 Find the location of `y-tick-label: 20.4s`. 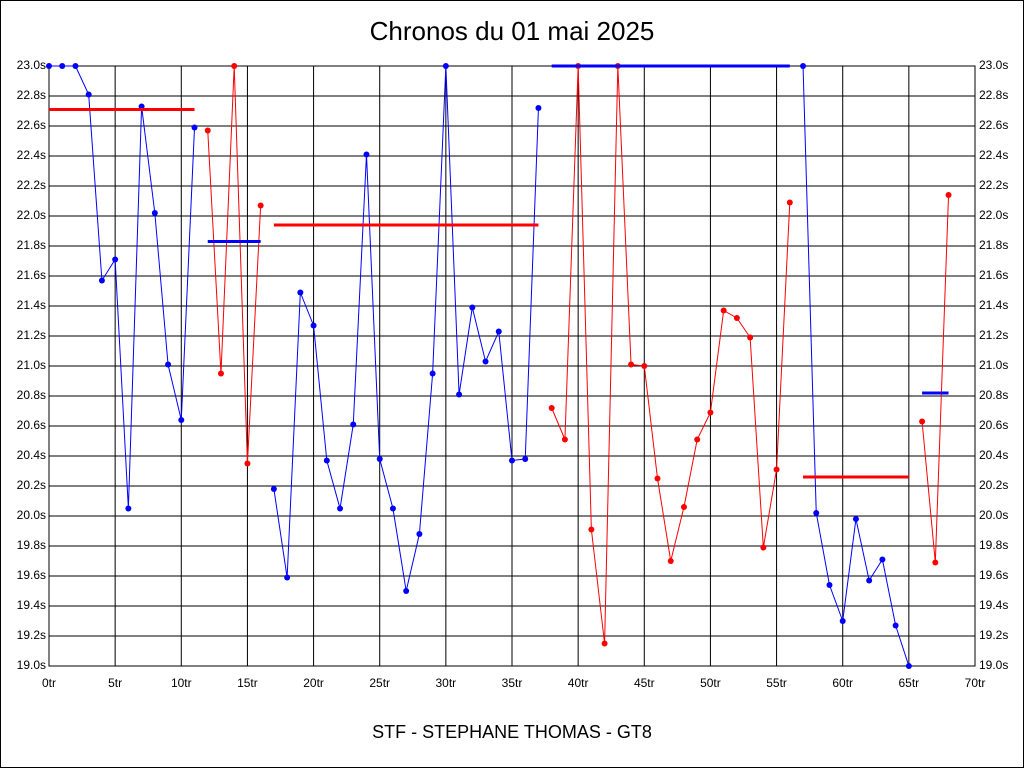

y-tick-label: 20.4s is located at coordinates (31, 455).